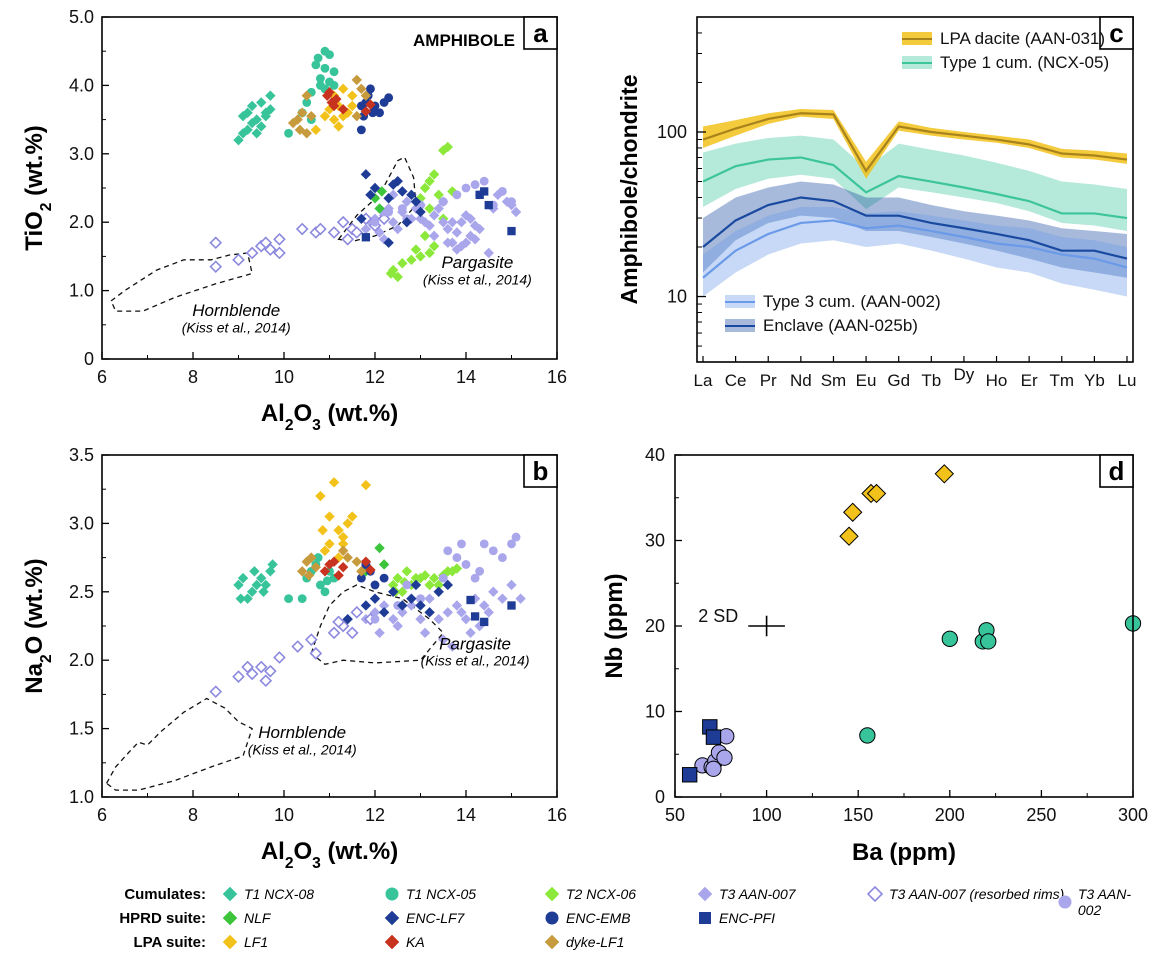  Describe the element at coordinates (1116, 471) in the screenshot. I see `panel-tag-box` at that location.